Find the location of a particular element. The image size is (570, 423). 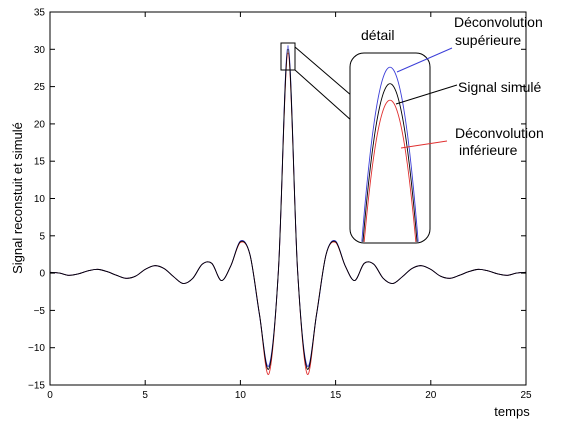

y-axis-label: Signal reconstuit et simulé is located at coordinates (17, 198).